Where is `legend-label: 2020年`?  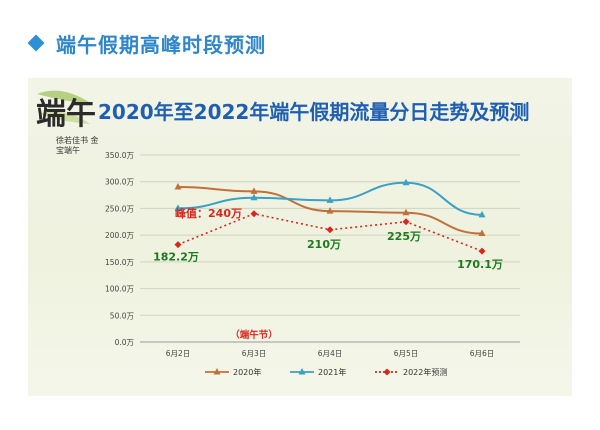
legend-label: 2020年 is located at coordinates (247, 372).